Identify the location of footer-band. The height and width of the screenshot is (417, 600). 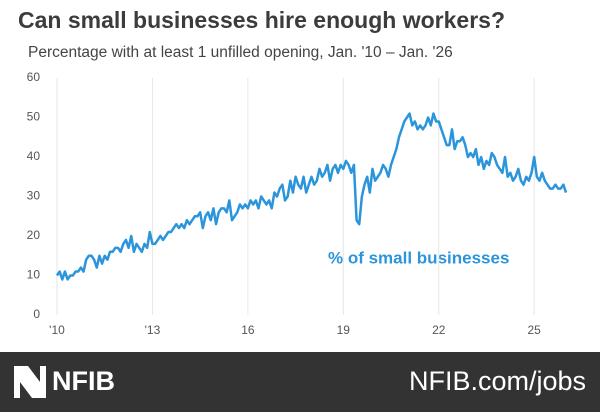
(300, 382).